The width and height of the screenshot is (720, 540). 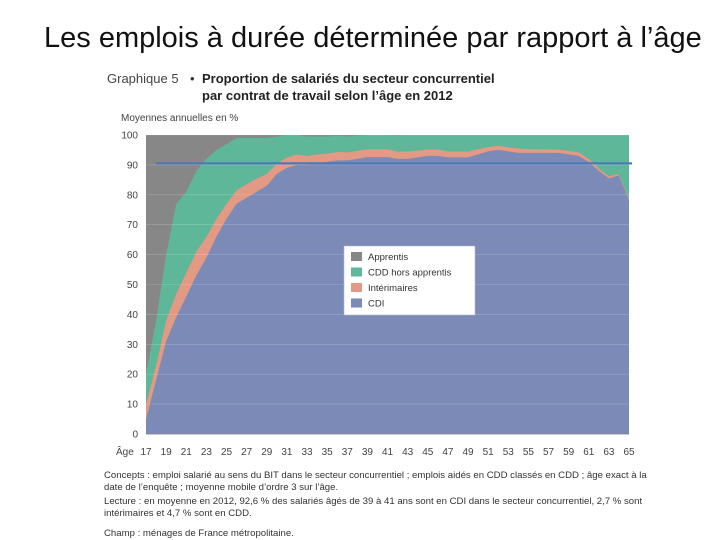 I want to click on x-tick-label: 43, so click(x=408, y=452).